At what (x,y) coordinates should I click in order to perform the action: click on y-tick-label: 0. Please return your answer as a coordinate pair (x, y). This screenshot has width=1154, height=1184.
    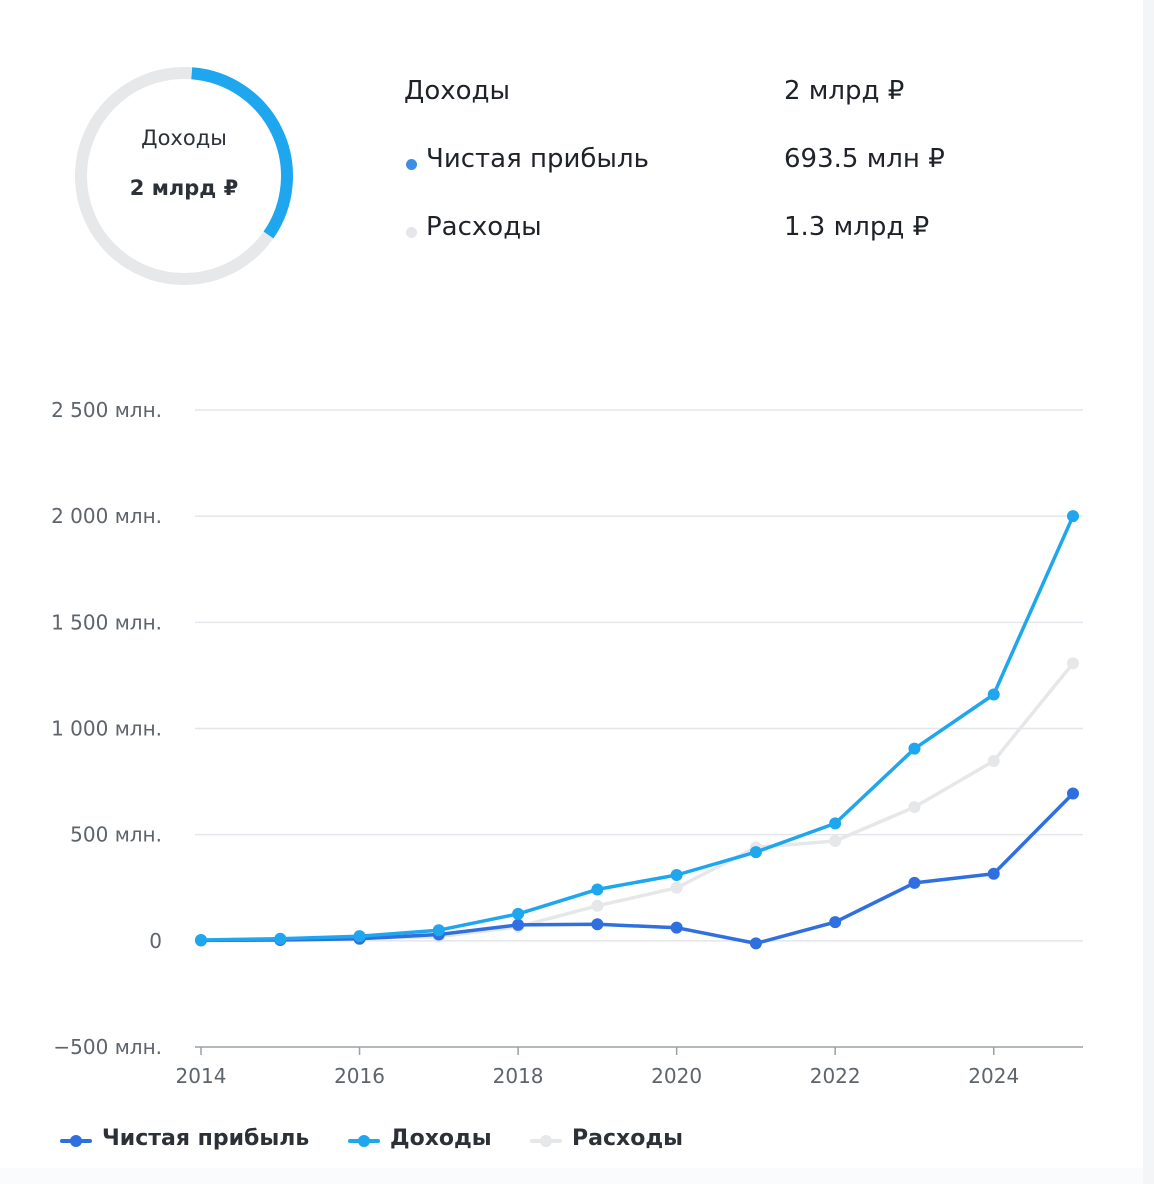
    Looking at the image, I should click on (155, 941).